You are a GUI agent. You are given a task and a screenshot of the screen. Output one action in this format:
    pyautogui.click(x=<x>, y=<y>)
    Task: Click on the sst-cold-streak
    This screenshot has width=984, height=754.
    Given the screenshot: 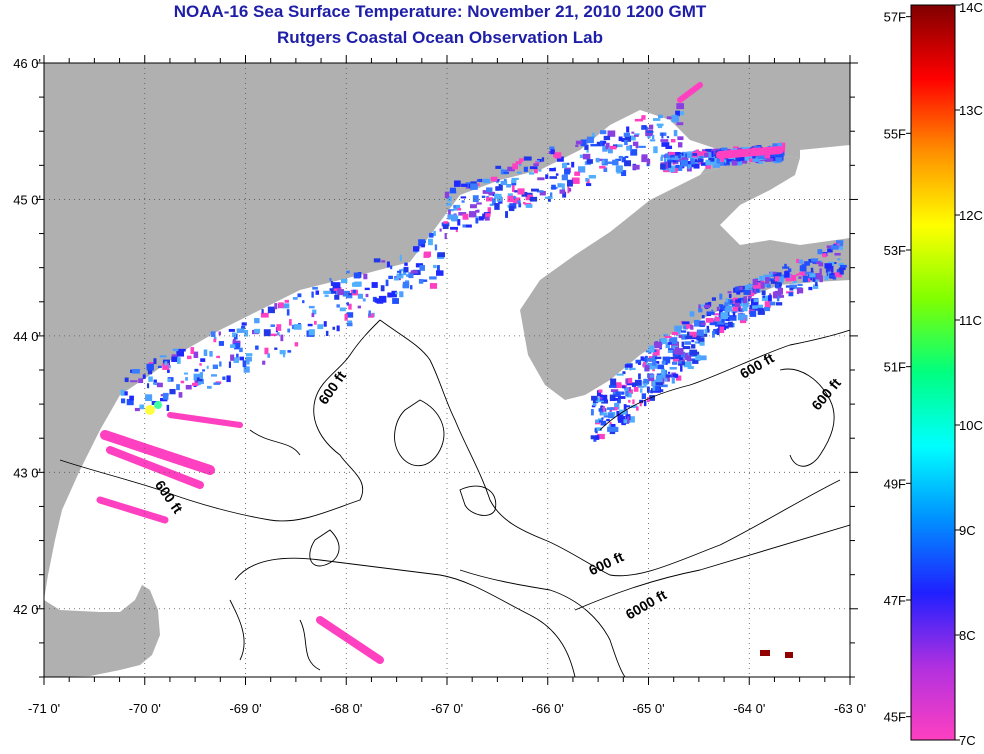 What is the action you would take?
    pyautogui.click(x=155, y=467)
    